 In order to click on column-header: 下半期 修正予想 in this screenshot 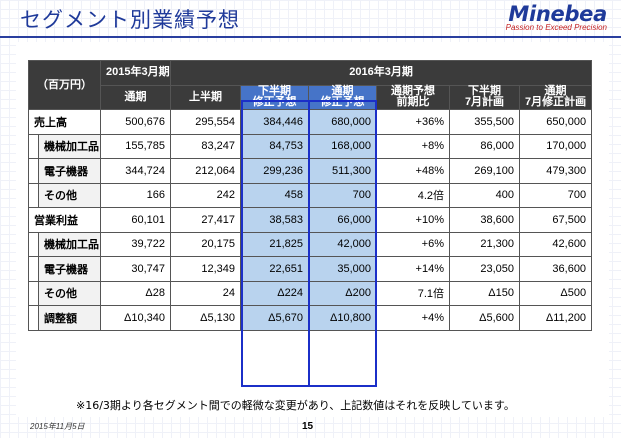, I will do `click(274, 97)`.